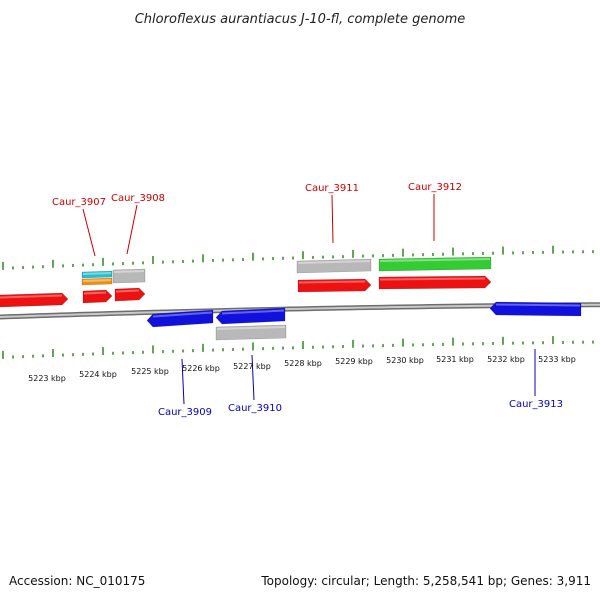 Image resolution: width=600 pixels, height=600 pixels. What do you see at coordinates (354, 361) in the screenshot?
I see `scale-label: 5229 kbp` at bounding box center [354, 361].